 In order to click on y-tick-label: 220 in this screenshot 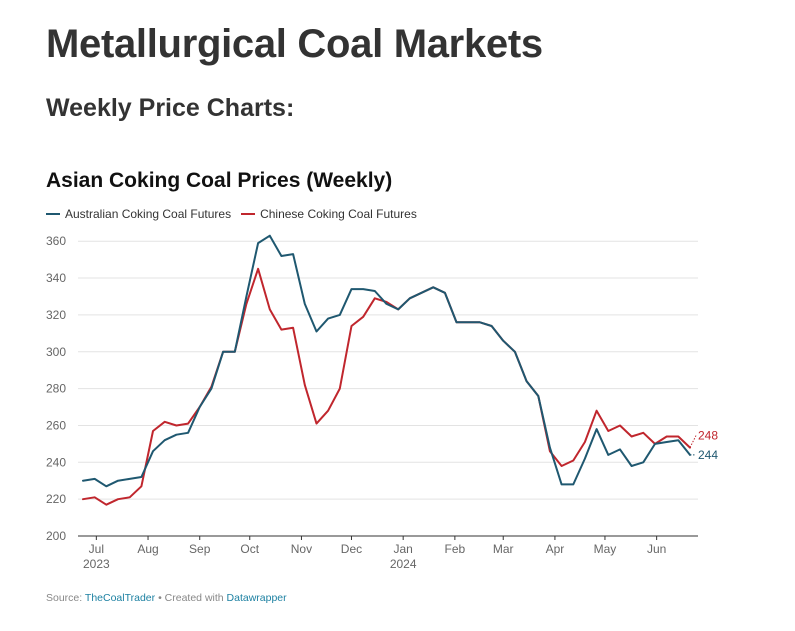, I will do `click(56, 499)`.